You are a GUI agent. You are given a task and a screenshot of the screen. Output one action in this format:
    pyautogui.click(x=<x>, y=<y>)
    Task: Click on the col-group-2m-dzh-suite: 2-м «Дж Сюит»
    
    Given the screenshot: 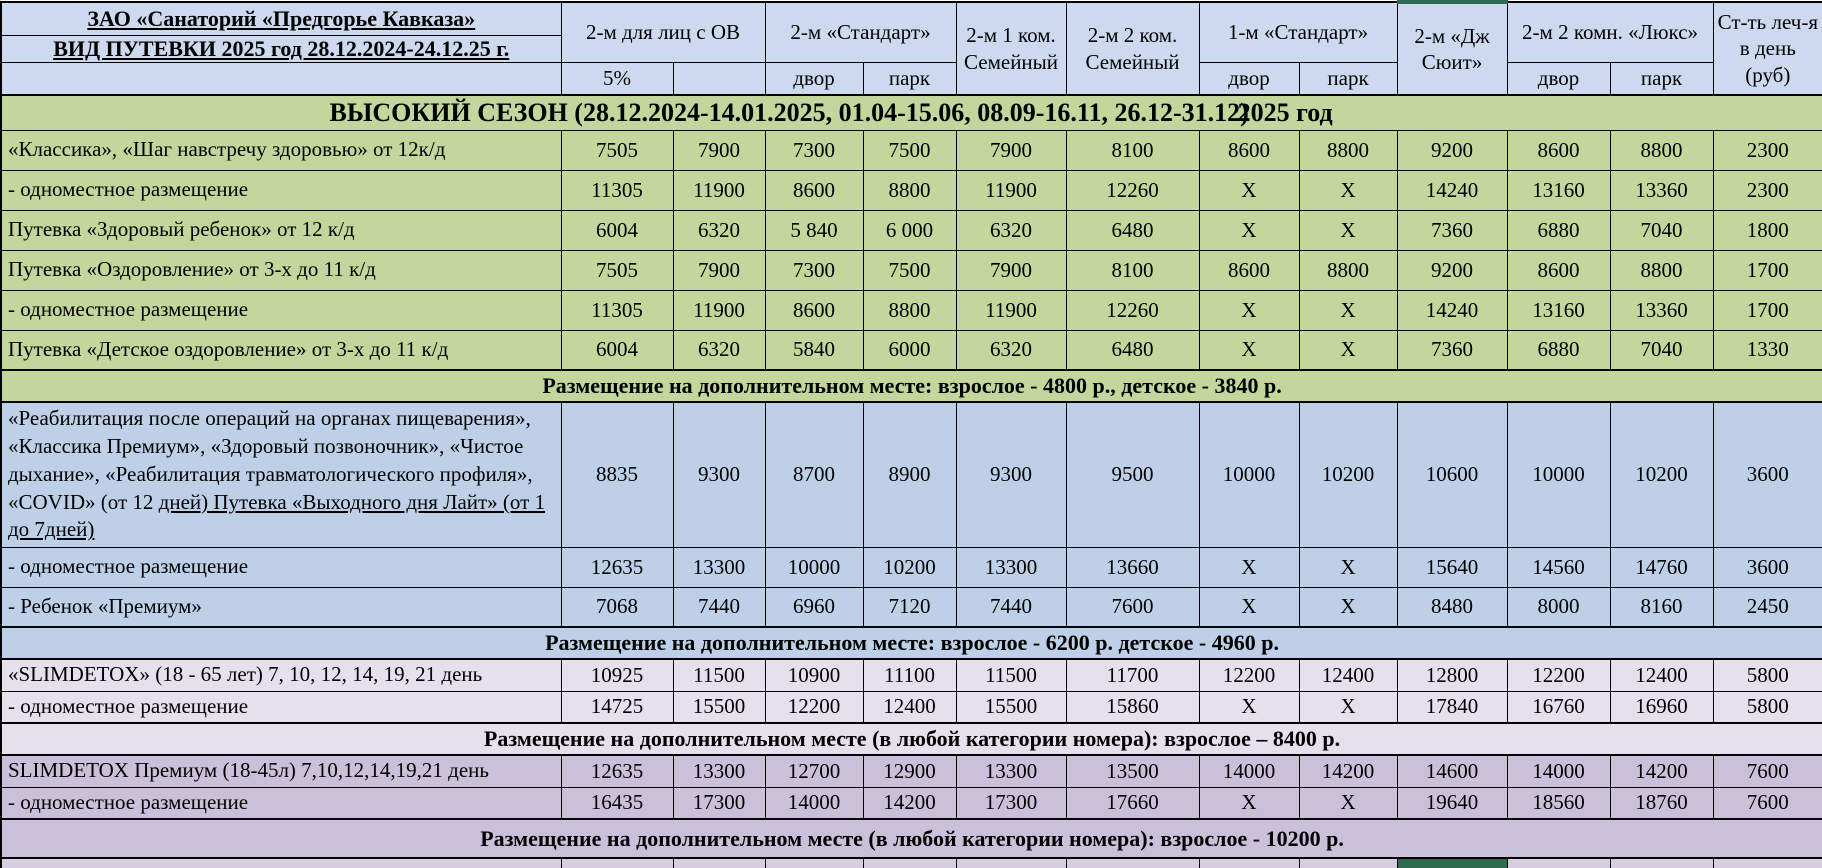 What is the action you would take?
    pyautogui.click(x=1452, y=48)
    